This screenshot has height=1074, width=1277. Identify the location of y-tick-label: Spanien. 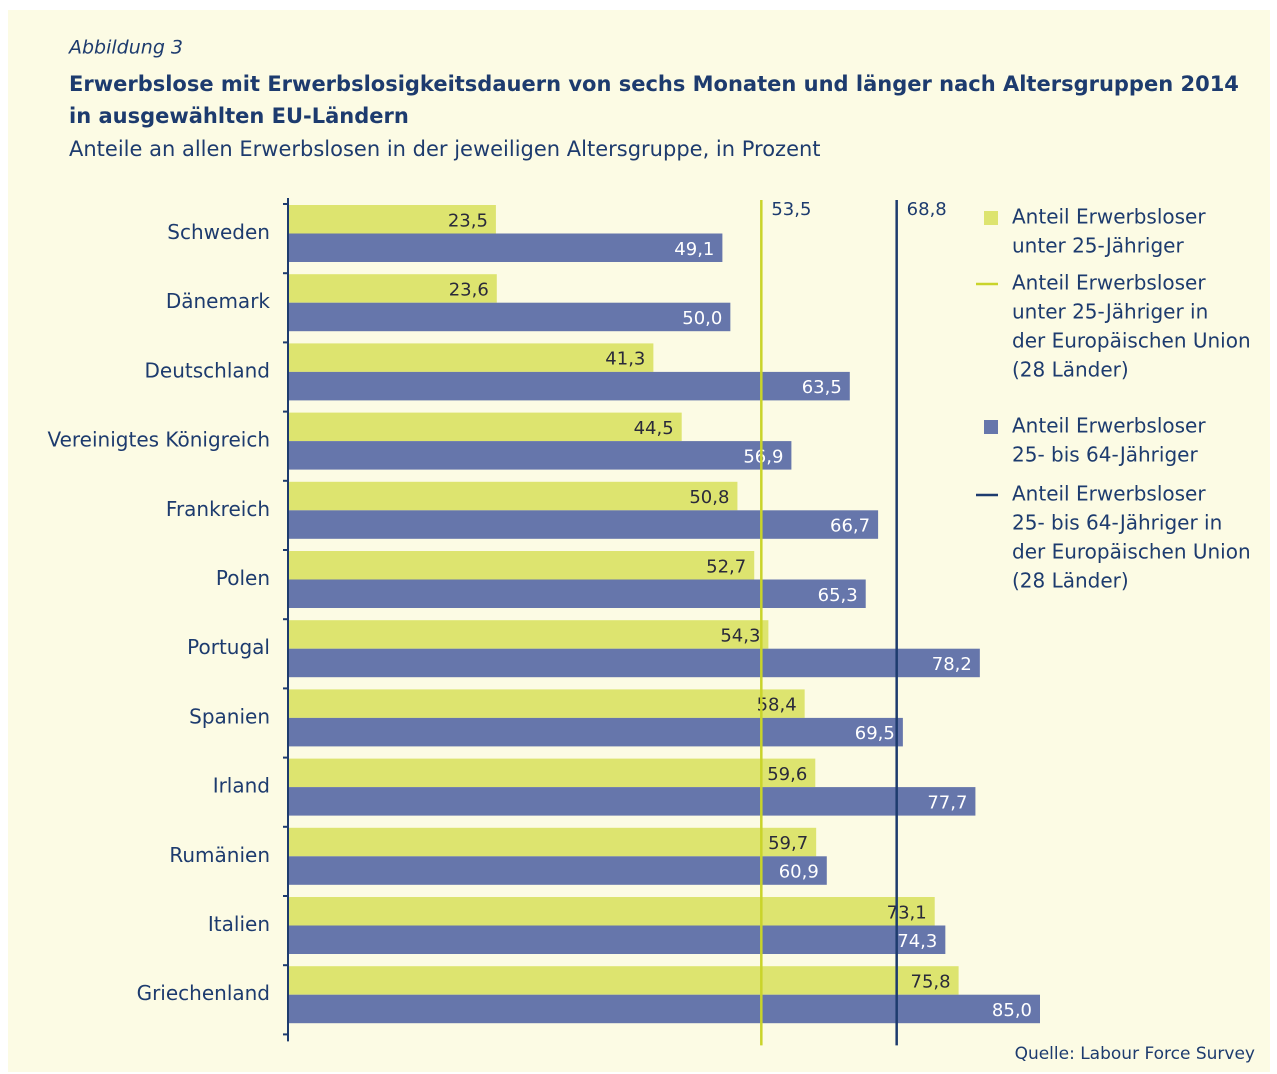
(229, 716).